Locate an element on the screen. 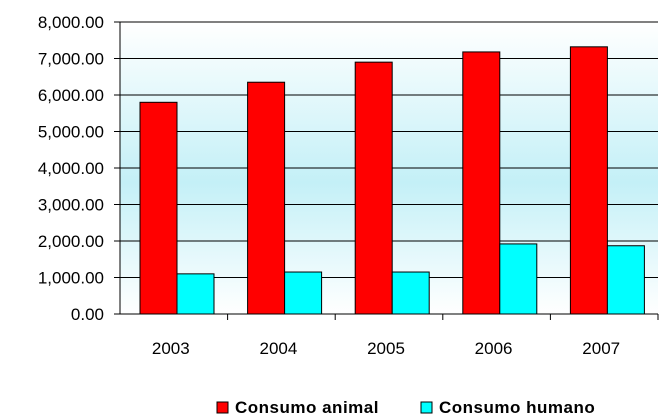 The height and width of the screenshot is (420, 666). y-tick-label: 2,000.00 is located at coordinates (71, 241).